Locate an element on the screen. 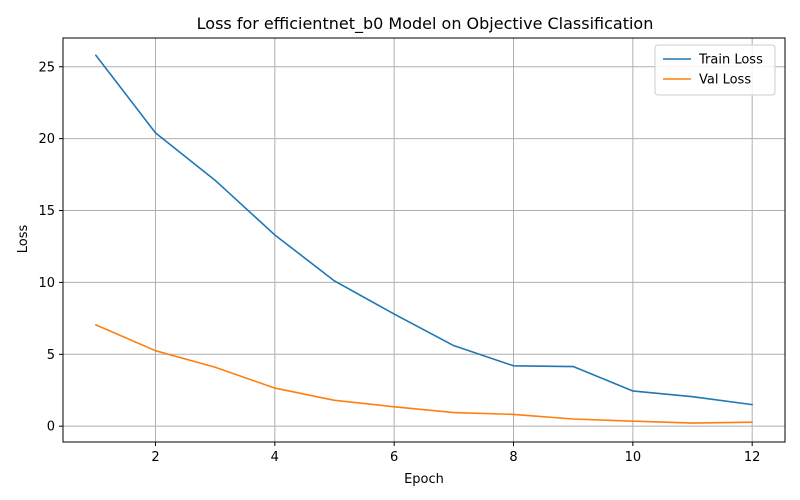  y-axis-label: Loss is located at coordinates (23, 239).